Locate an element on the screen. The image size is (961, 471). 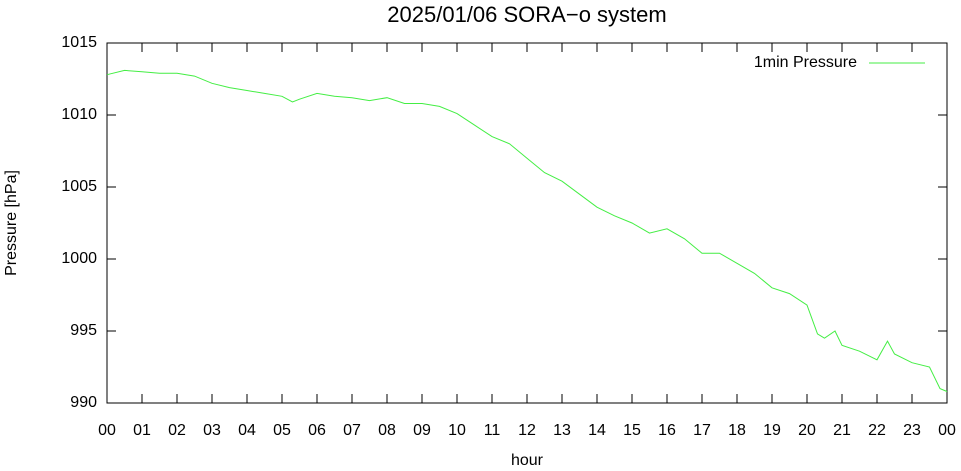
y-tick-label: 1015 is located at coordinates (79, 42).